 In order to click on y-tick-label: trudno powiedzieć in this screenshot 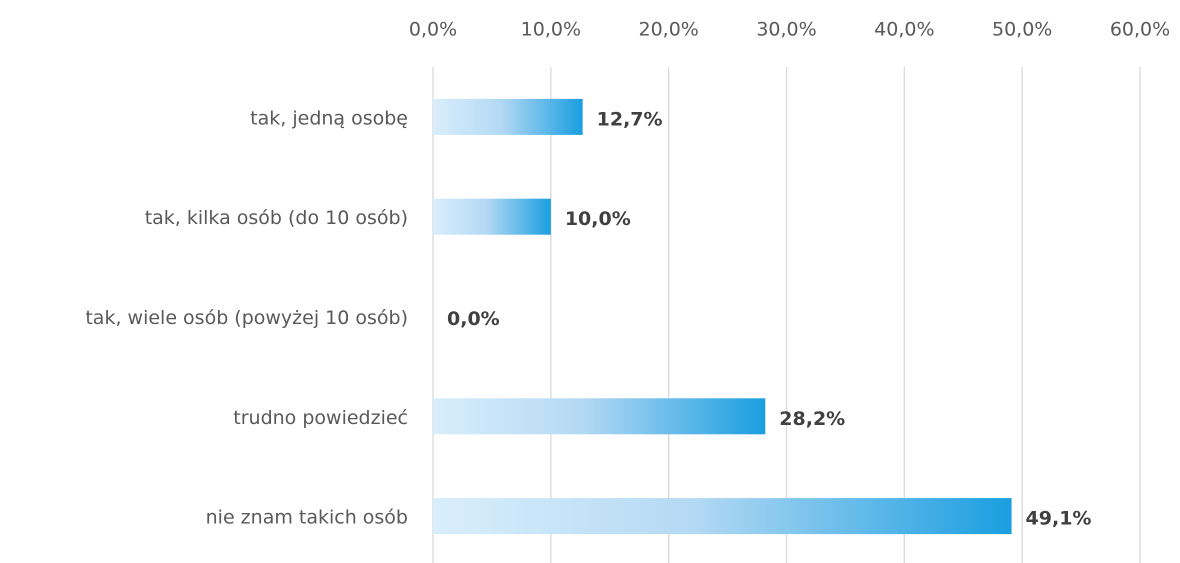, I will do `click(320, 418)`.